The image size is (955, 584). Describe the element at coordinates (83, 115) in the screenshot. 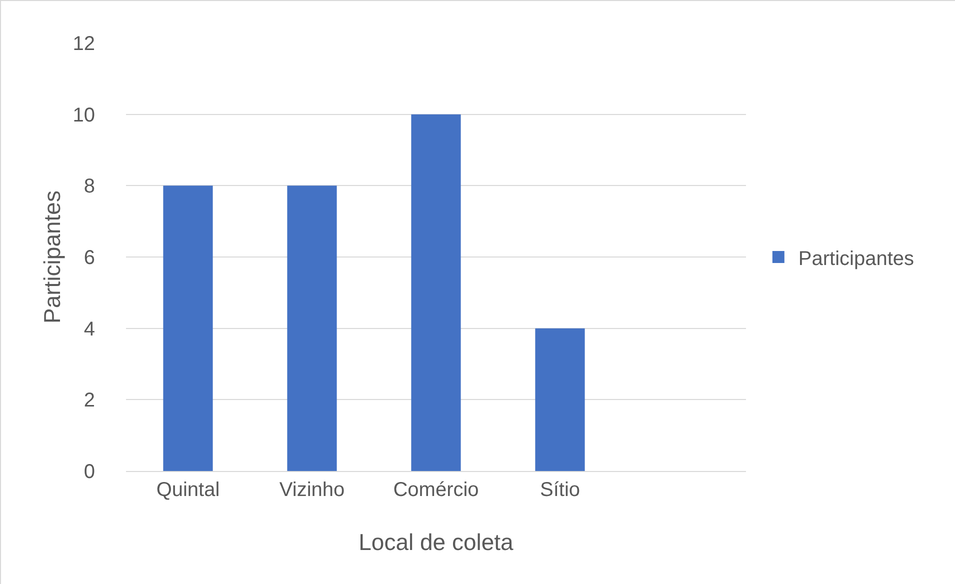

I see `y-tick-label: 10` at that location.